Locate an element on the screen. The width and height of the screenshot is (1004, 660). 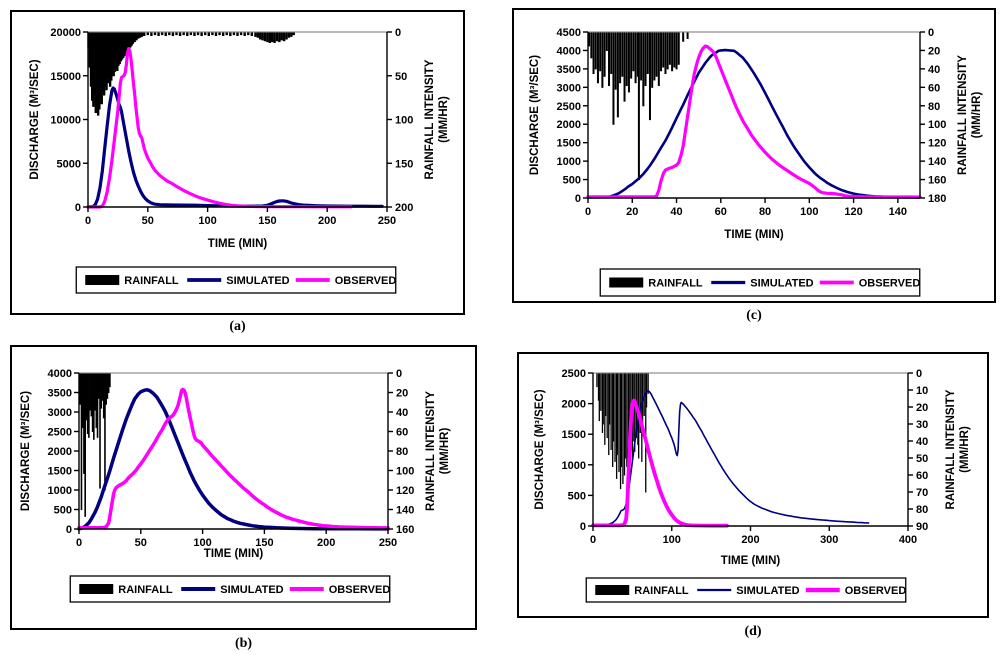
y-right-ticks: 0 20 40 60 80 100 120 140 160 is located at coordinates (401, 452).